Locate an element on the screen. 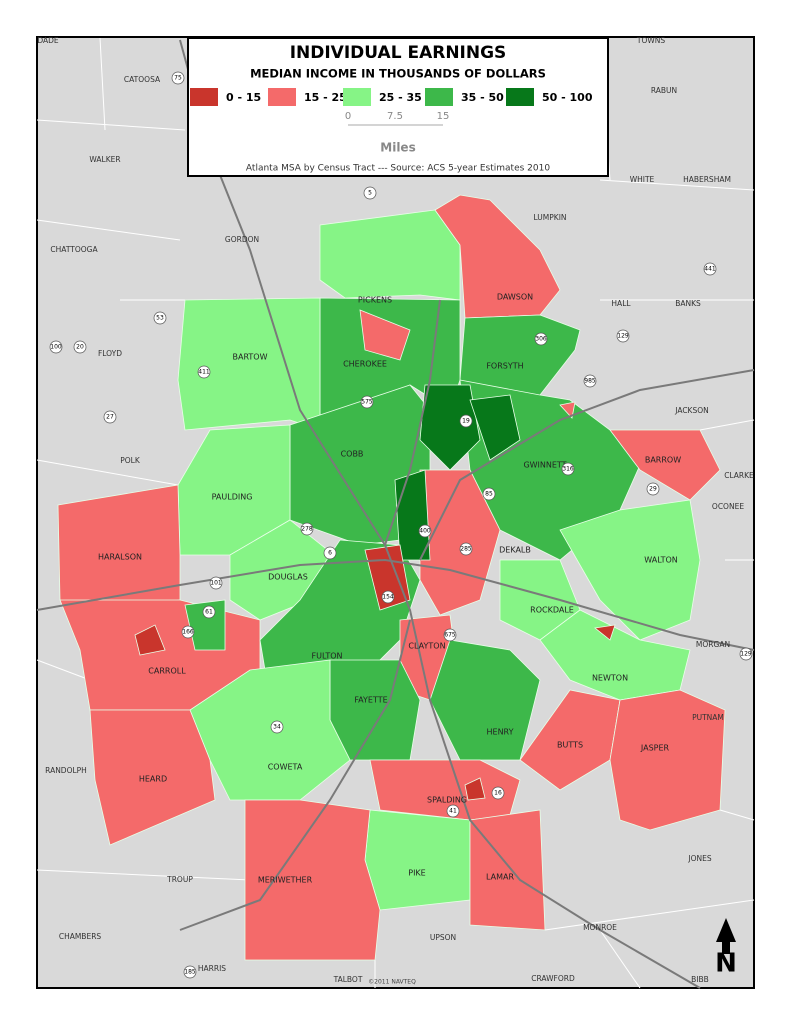  county-label: BARROW is located at coordinates (663, 460).